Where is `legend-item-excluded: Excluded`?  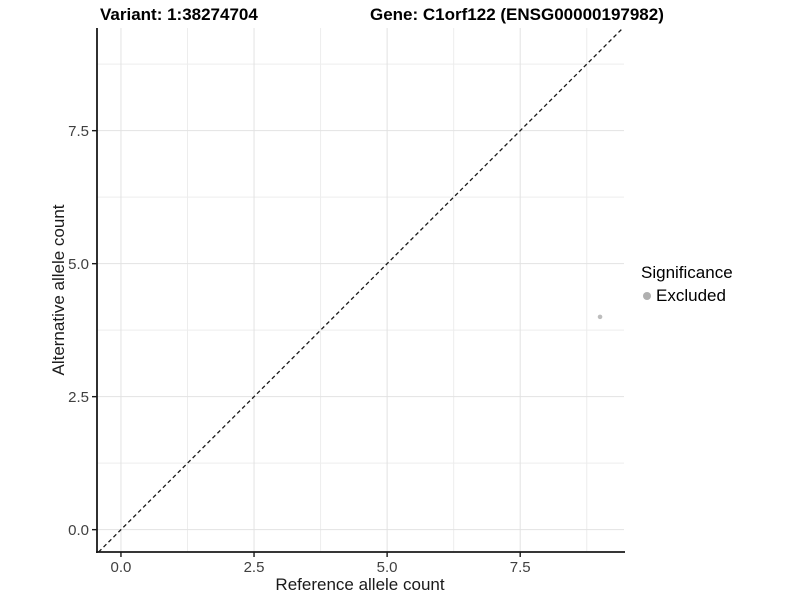
legend-item-excluded: Excluded is located at coordinates (687, 296).